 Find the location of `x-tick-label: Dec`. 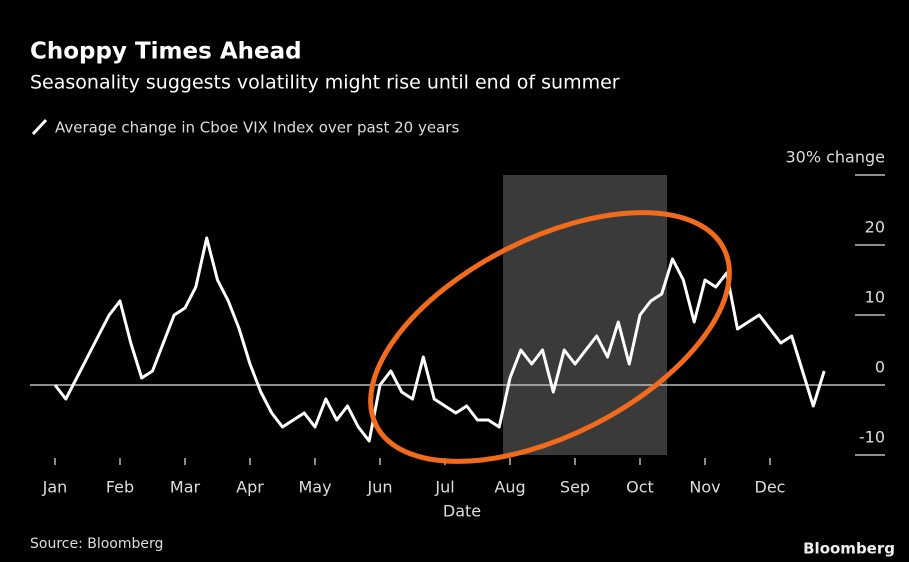

x-tick-label: Dec is located at coordinates (770, 487).